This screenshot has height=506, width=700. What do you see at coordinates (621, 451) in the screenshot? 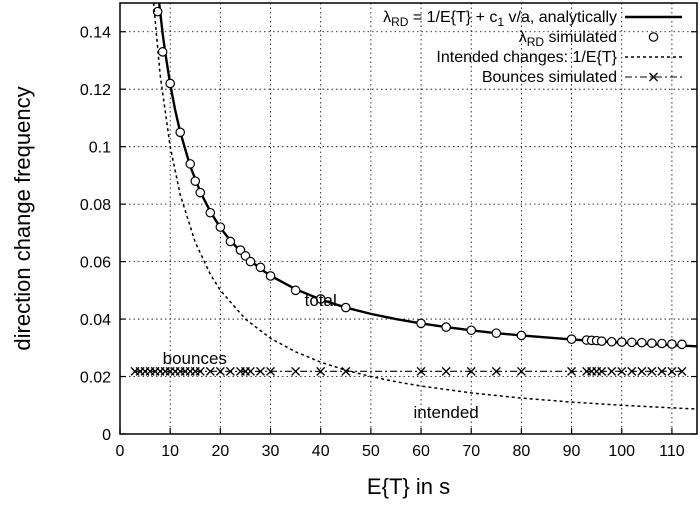
I see `x-tick-label-10: 100` at bounding box center [621, 451].